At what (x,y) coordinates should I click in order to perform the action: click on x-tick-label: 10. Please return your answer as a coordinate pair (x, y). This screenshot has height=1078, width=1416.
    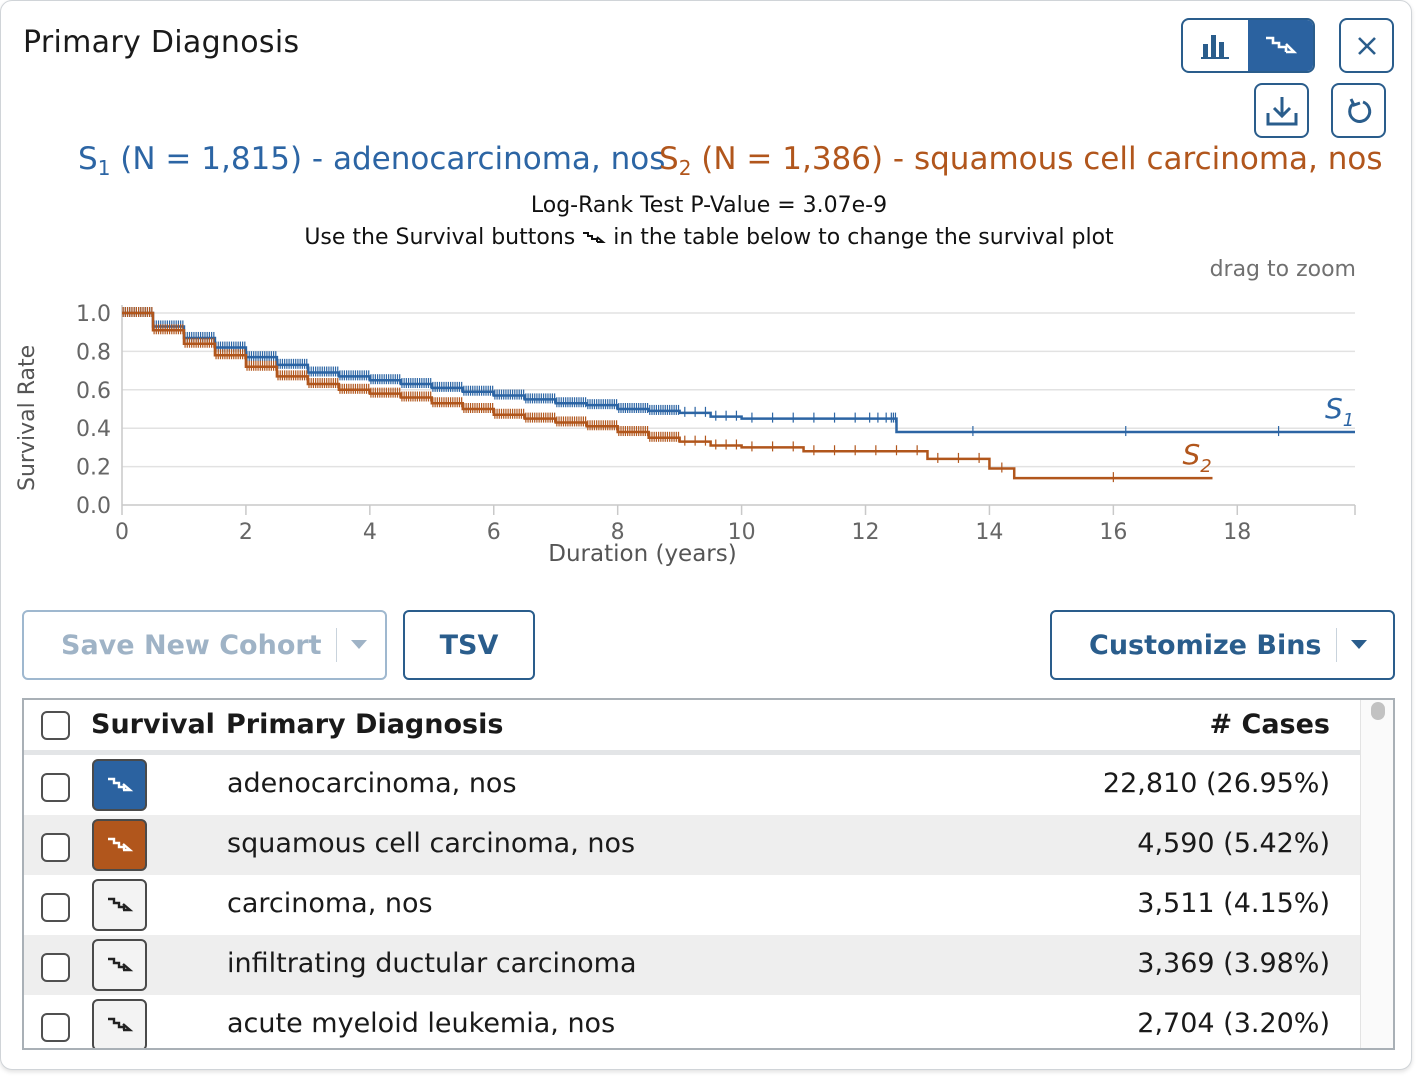
    Looking at the image, I should click on (742, 532).